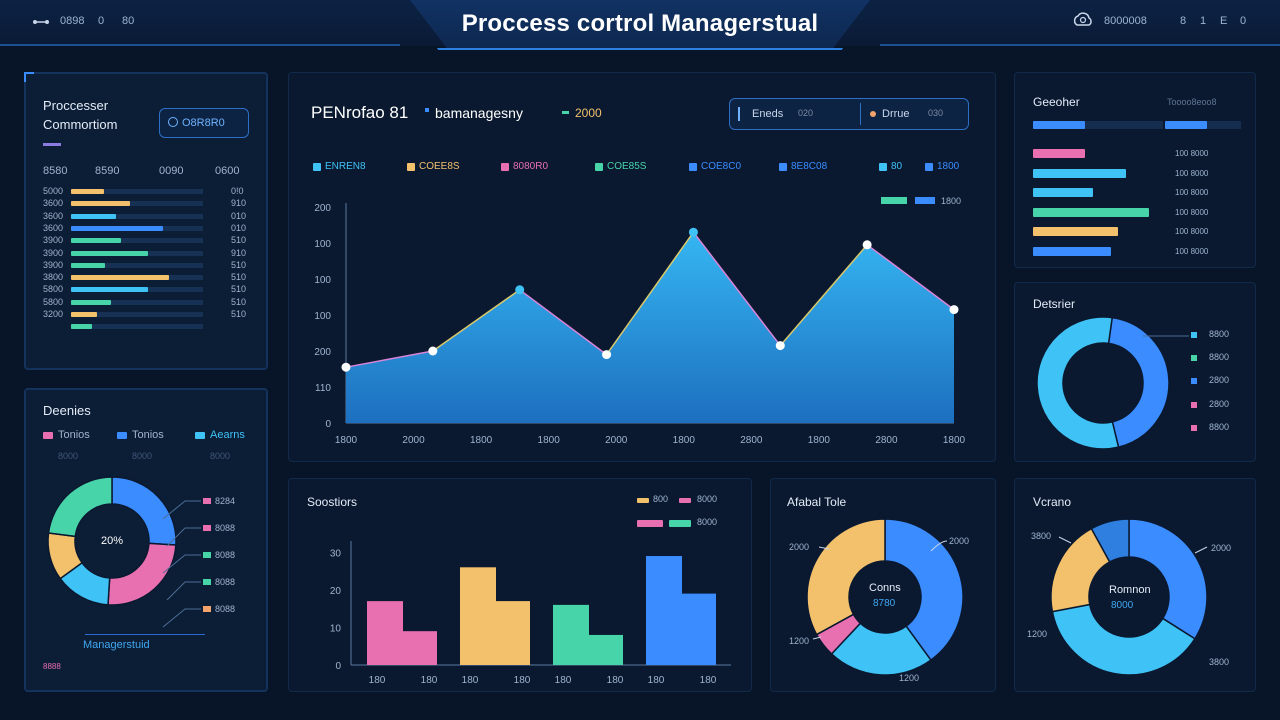 Image resolution: width=1280 pixels, height=720 pixels. Describe the element at coordinates (743, 114) in the screenshot. I see `toggle-left-icon` at that location.